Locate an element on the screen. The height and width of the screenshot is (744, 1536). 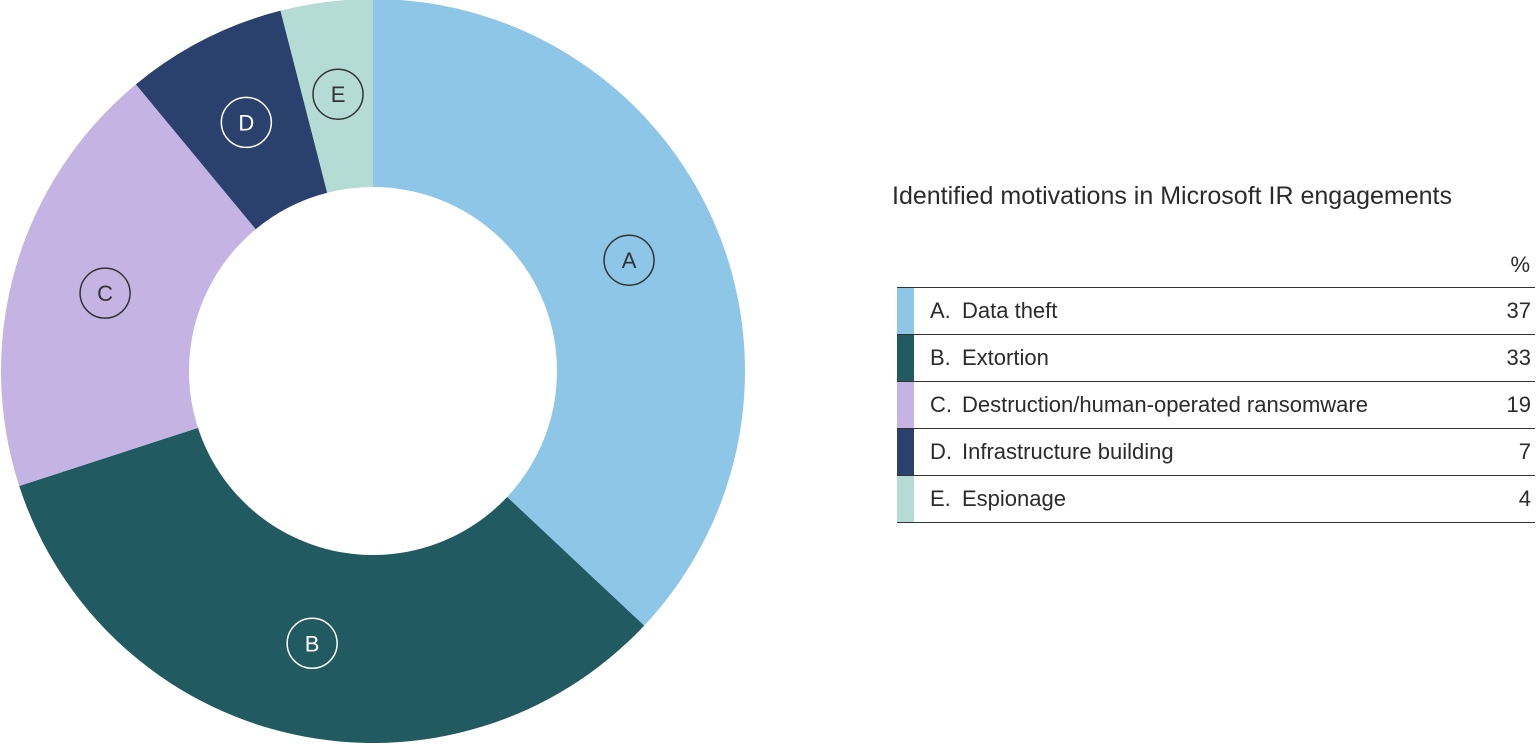
legend-label: Espionage is located at coordinates (1014, 498).